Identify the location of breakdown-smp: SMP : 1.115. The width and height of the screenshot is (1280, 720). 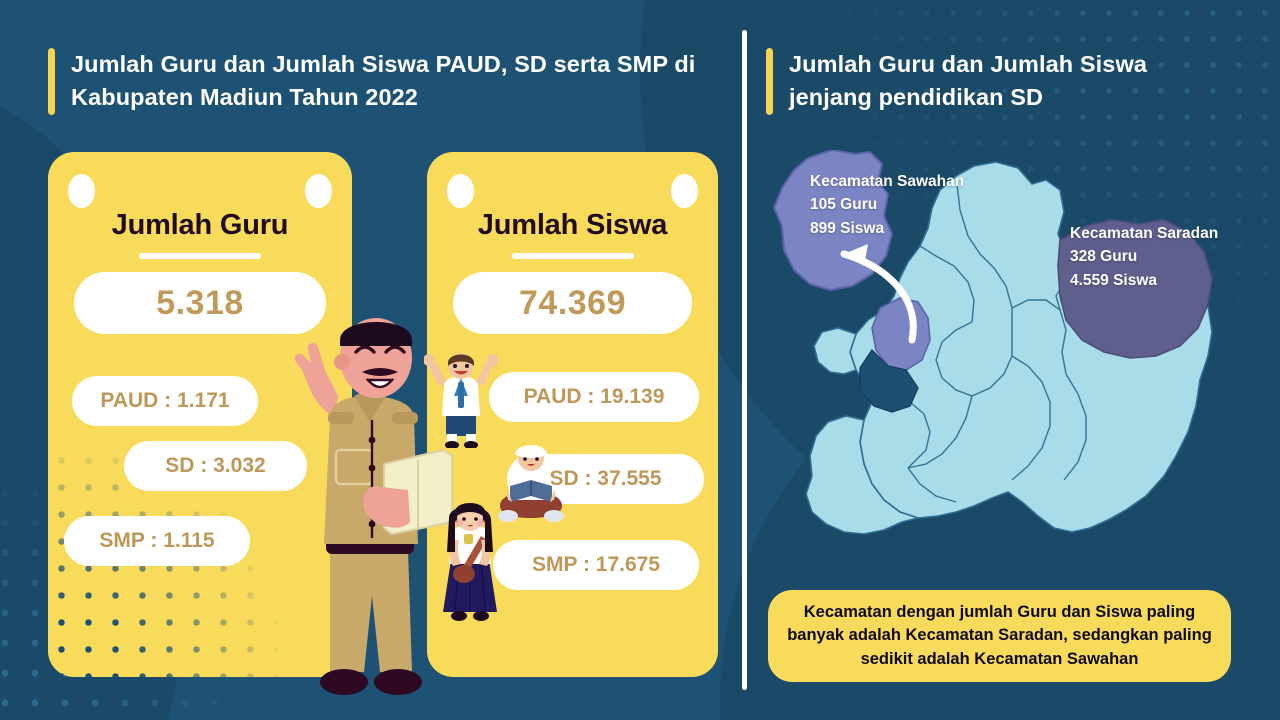
(157, 541).